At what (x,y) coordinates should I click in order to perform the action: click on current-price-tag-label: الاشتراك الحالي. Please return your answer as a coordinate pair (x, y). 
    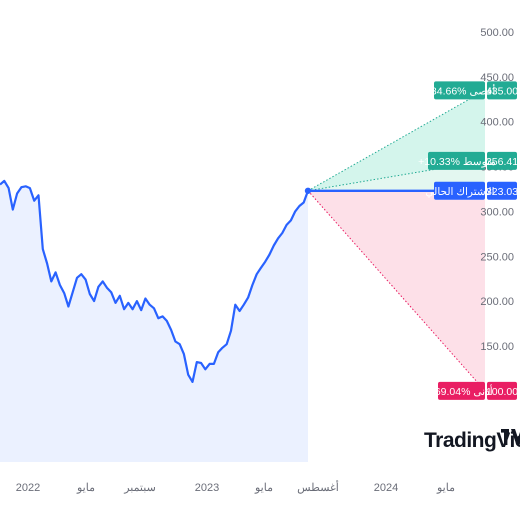
    Looking at the image, I should click on (459, 192).